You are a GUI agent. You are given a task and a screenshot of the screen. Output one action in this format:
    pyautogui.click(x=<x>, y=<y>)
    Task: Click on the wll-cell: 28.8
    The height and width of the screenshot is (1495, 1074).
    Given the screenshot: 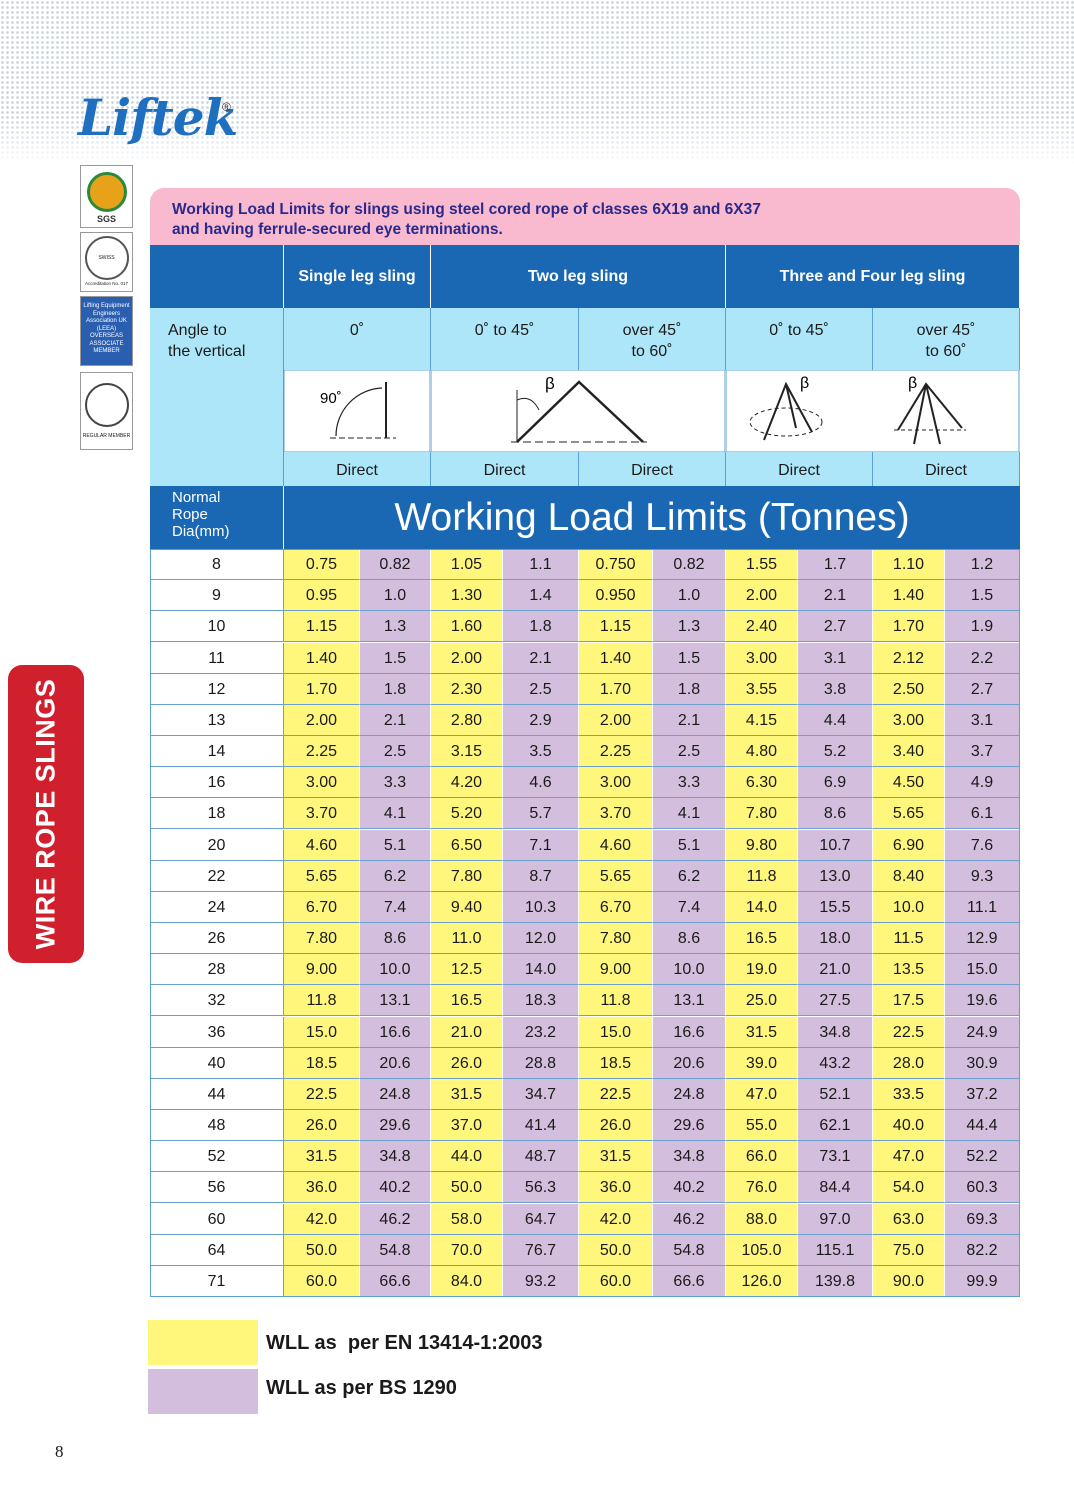 What is the action you would take?
    pyautogui.click(x=541, y=1063)
    